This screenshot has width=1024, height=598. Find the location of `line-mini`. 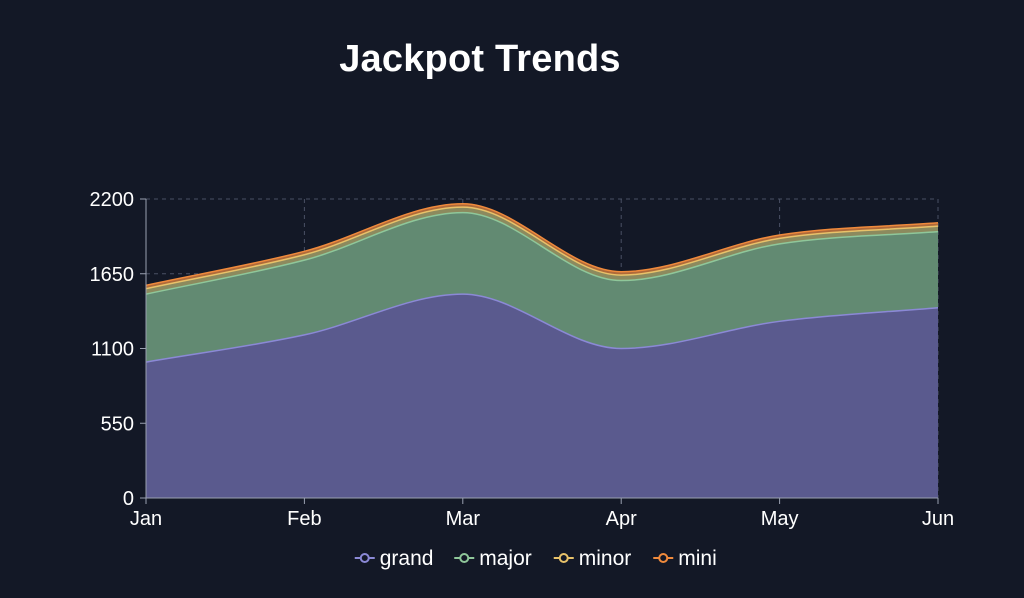

line-mini is located at coordinates (542, 245).